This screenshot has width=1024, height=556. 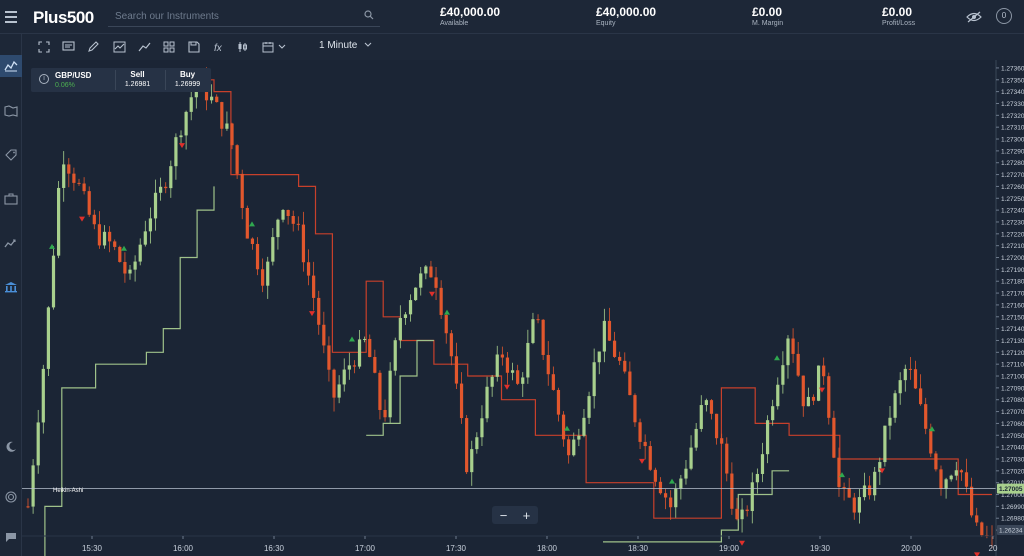 I want to click on metric-value: £40,000.00, so click(x=470, y=12).